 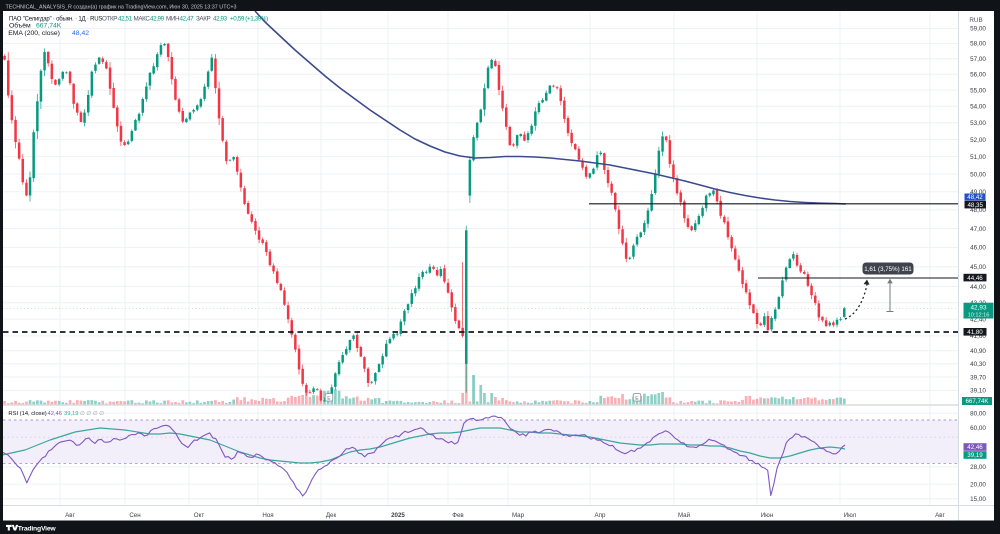 What do you see at coordinates (888, 269) in the screenshot?
I see `svg-text: 1,61 (3,75%) 161` at bounding box center [888, 269].